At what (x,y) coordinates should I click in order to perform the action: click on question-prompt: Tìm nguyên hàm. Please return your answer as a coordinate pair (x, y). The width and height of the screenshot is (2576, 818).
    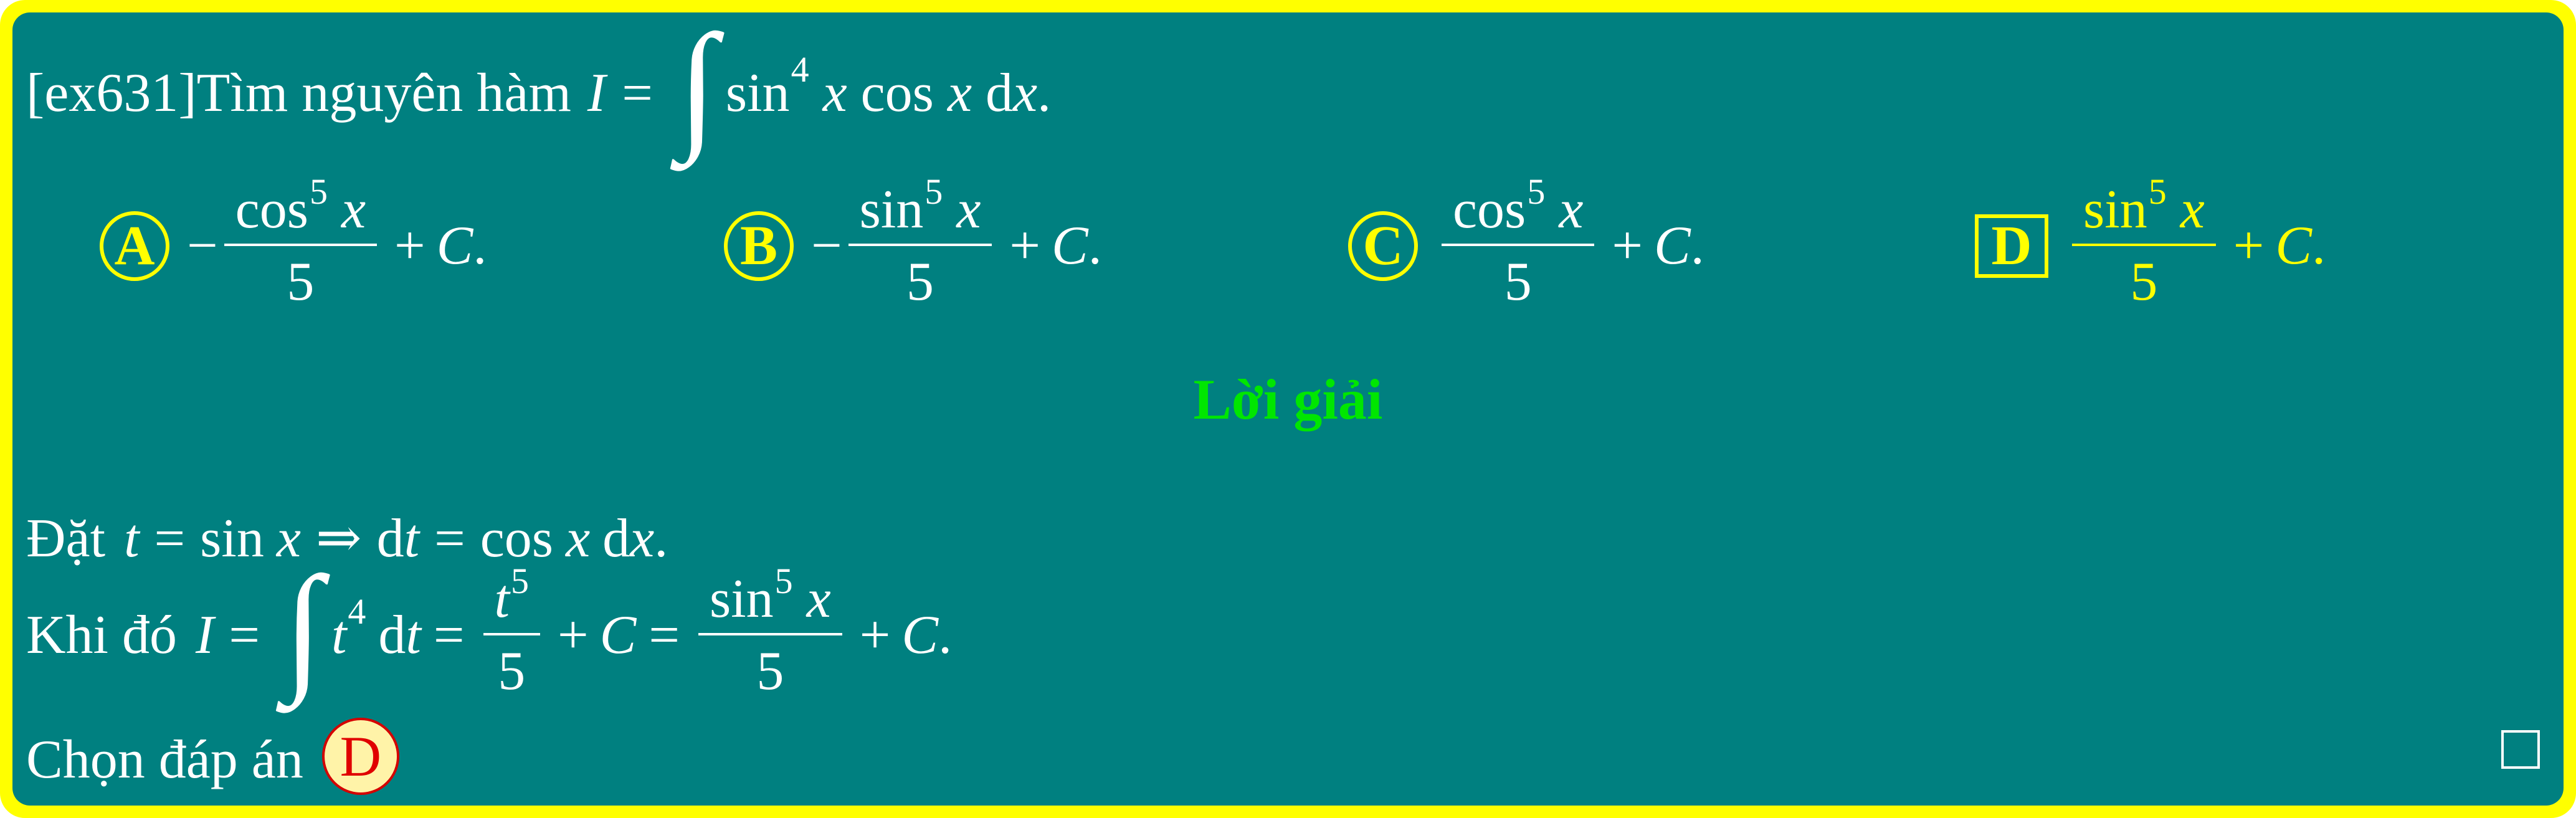
    Looking at the image, I should click on (383, 93).